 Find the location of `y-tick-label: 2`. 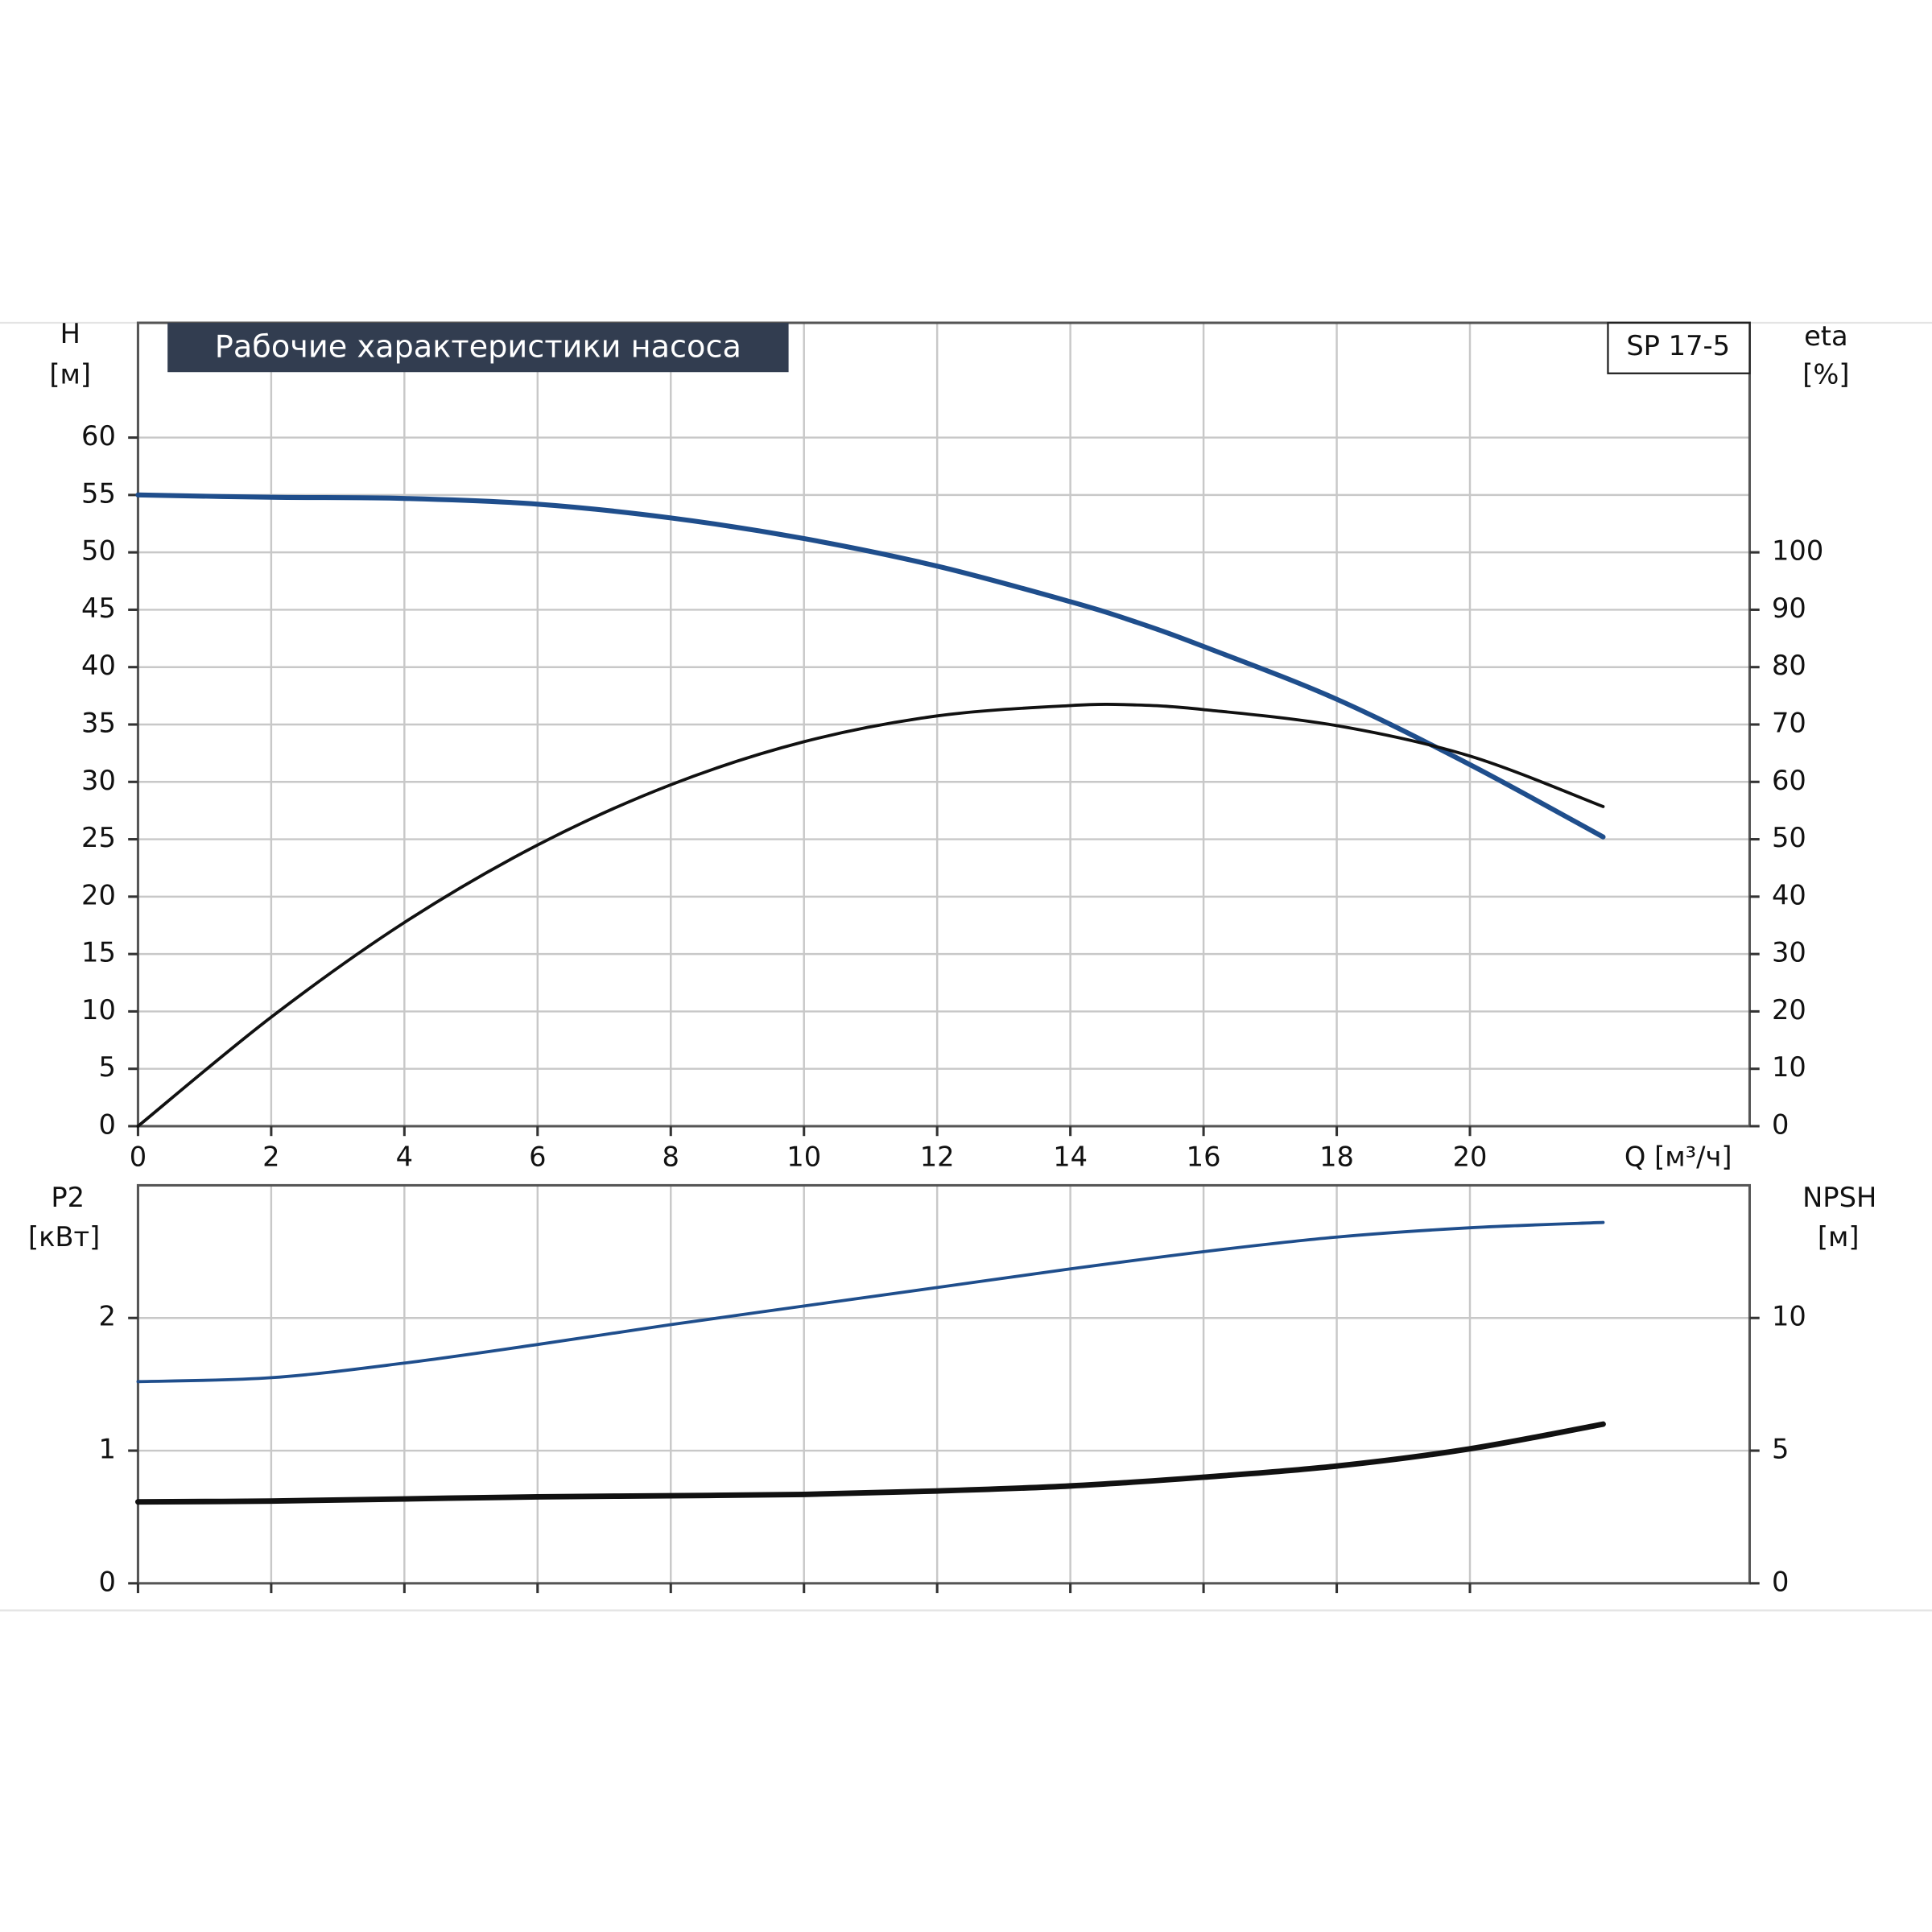

y-tick-label: 2 is located at coordinates (106, 1316).